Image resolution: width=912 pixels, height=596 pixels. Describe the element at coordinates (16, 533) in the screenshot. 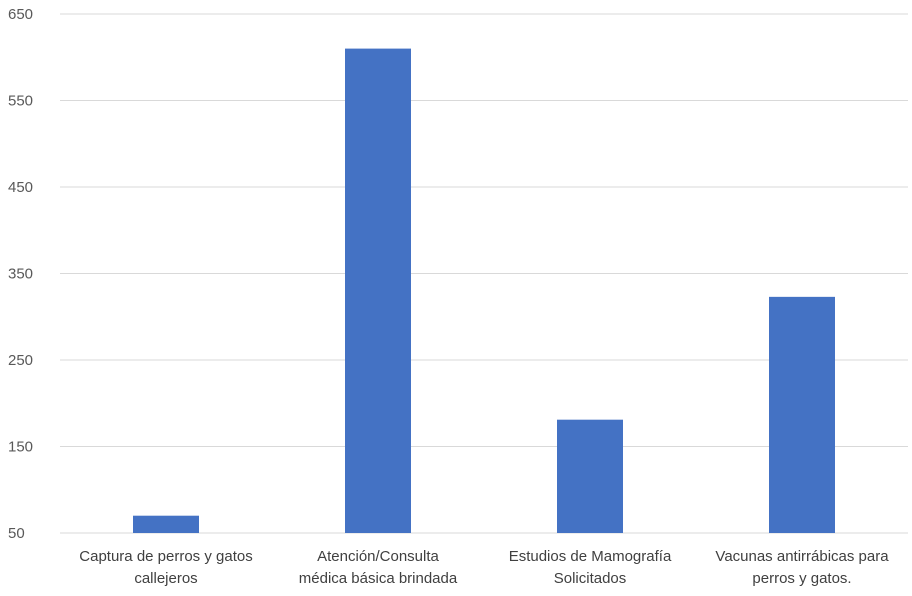

I see `y-tick-label: 50` at that location.